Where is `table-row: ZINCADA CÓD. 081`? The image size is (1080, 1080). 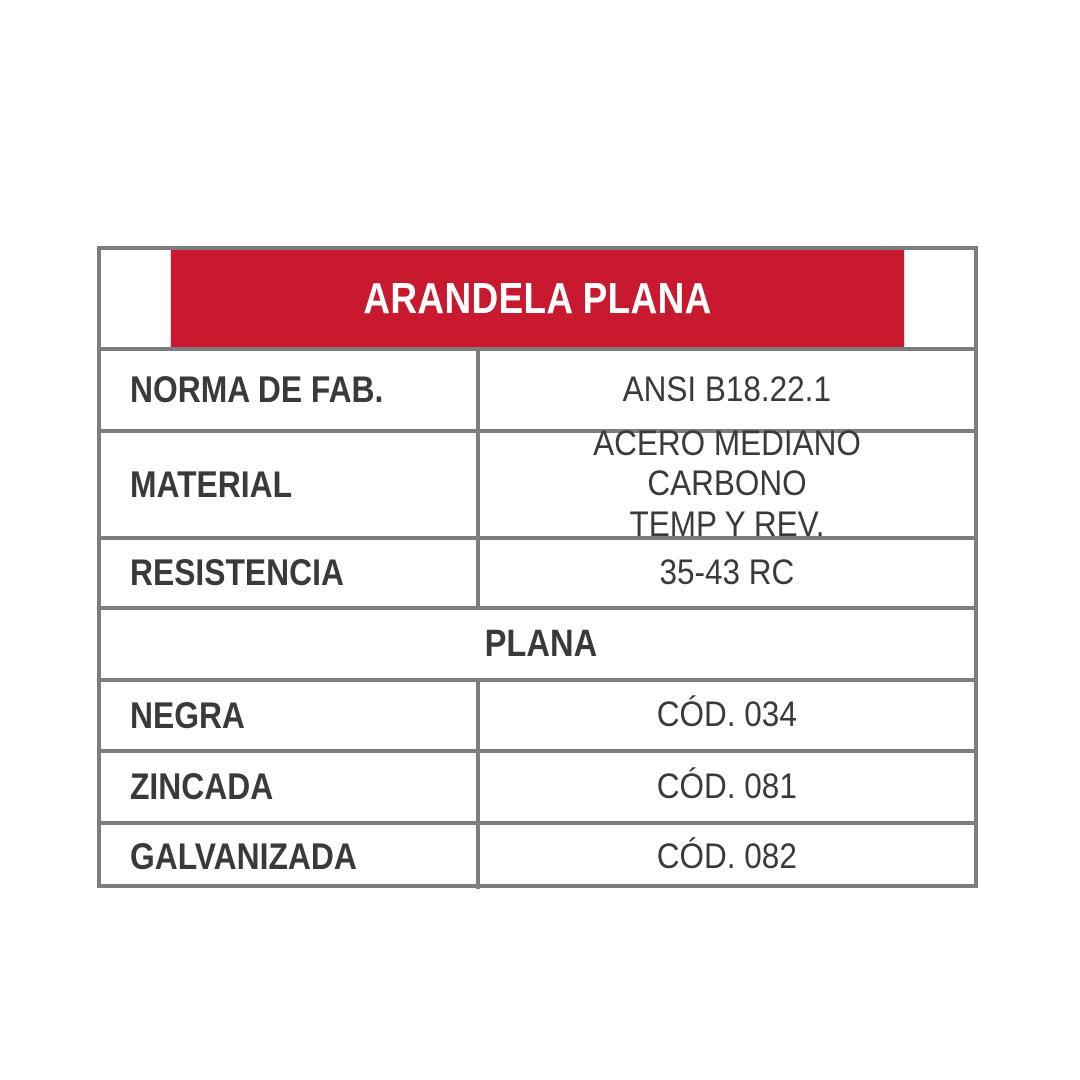 table-row: ZINCADA CÓD. 081 is located at coordinates (537, 785).